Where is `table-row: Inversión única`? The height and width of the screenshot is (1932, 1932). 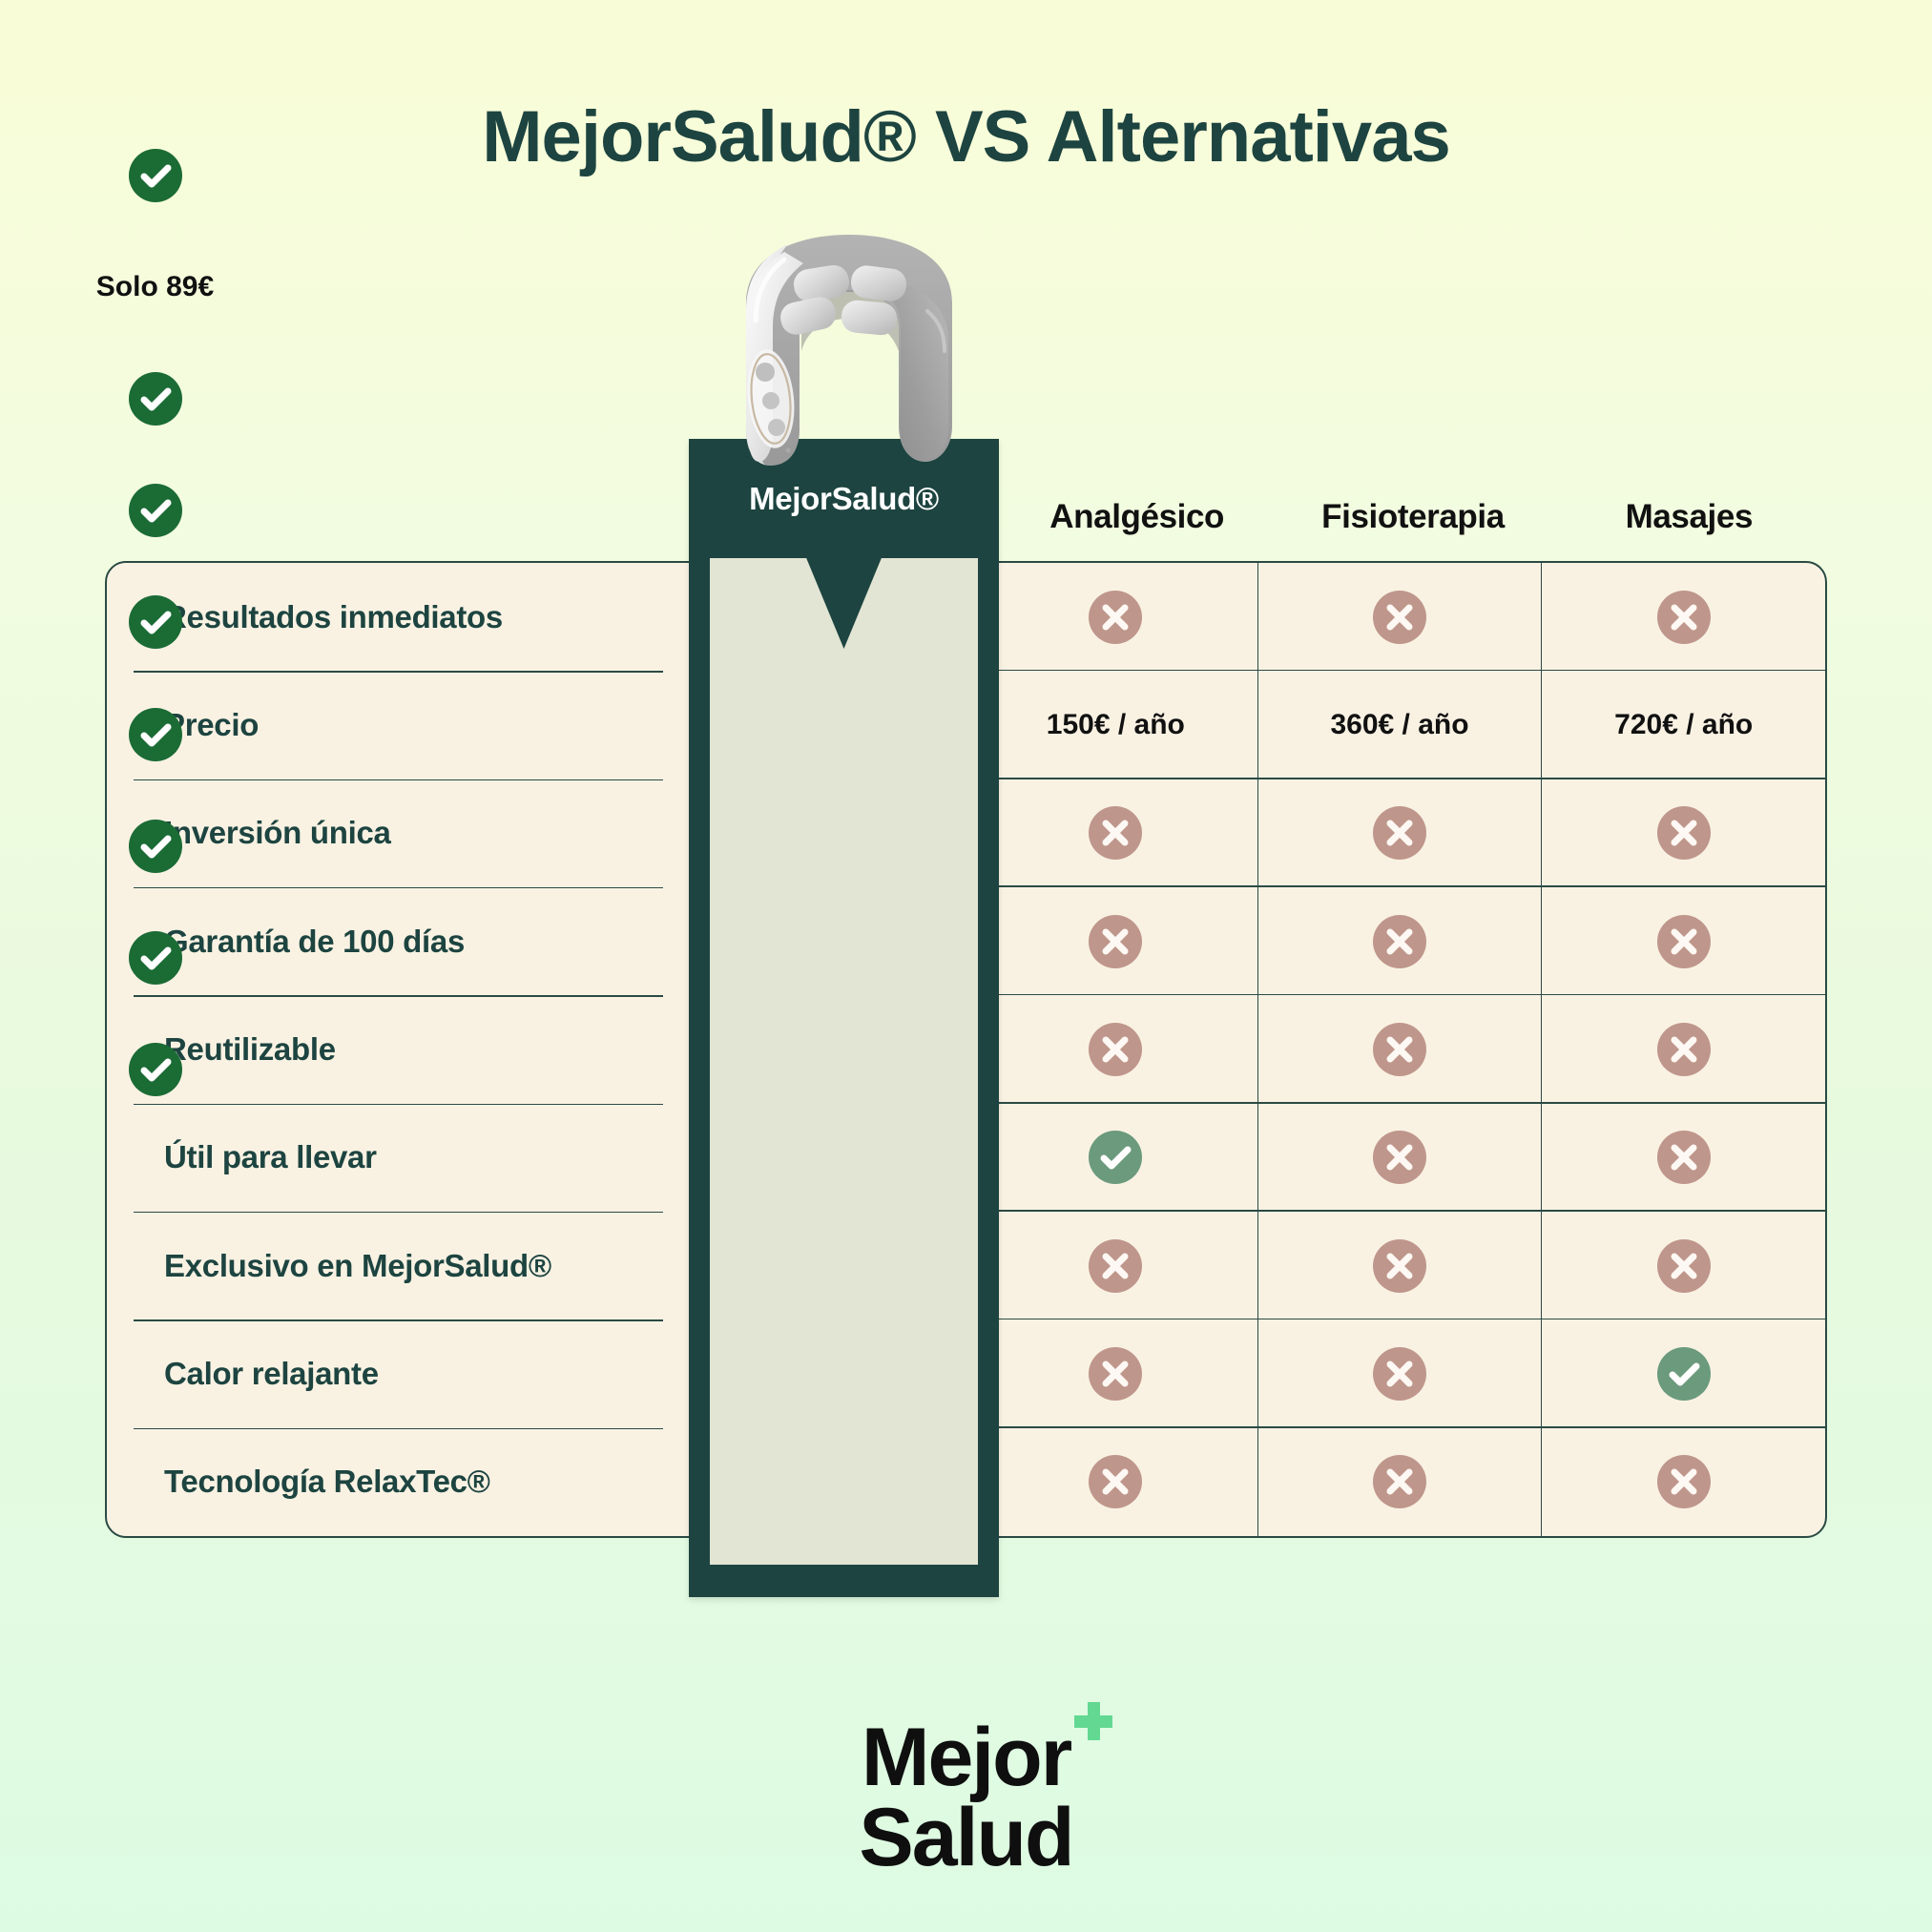 table-row: Inversión única is located at coordinates (966, 834).